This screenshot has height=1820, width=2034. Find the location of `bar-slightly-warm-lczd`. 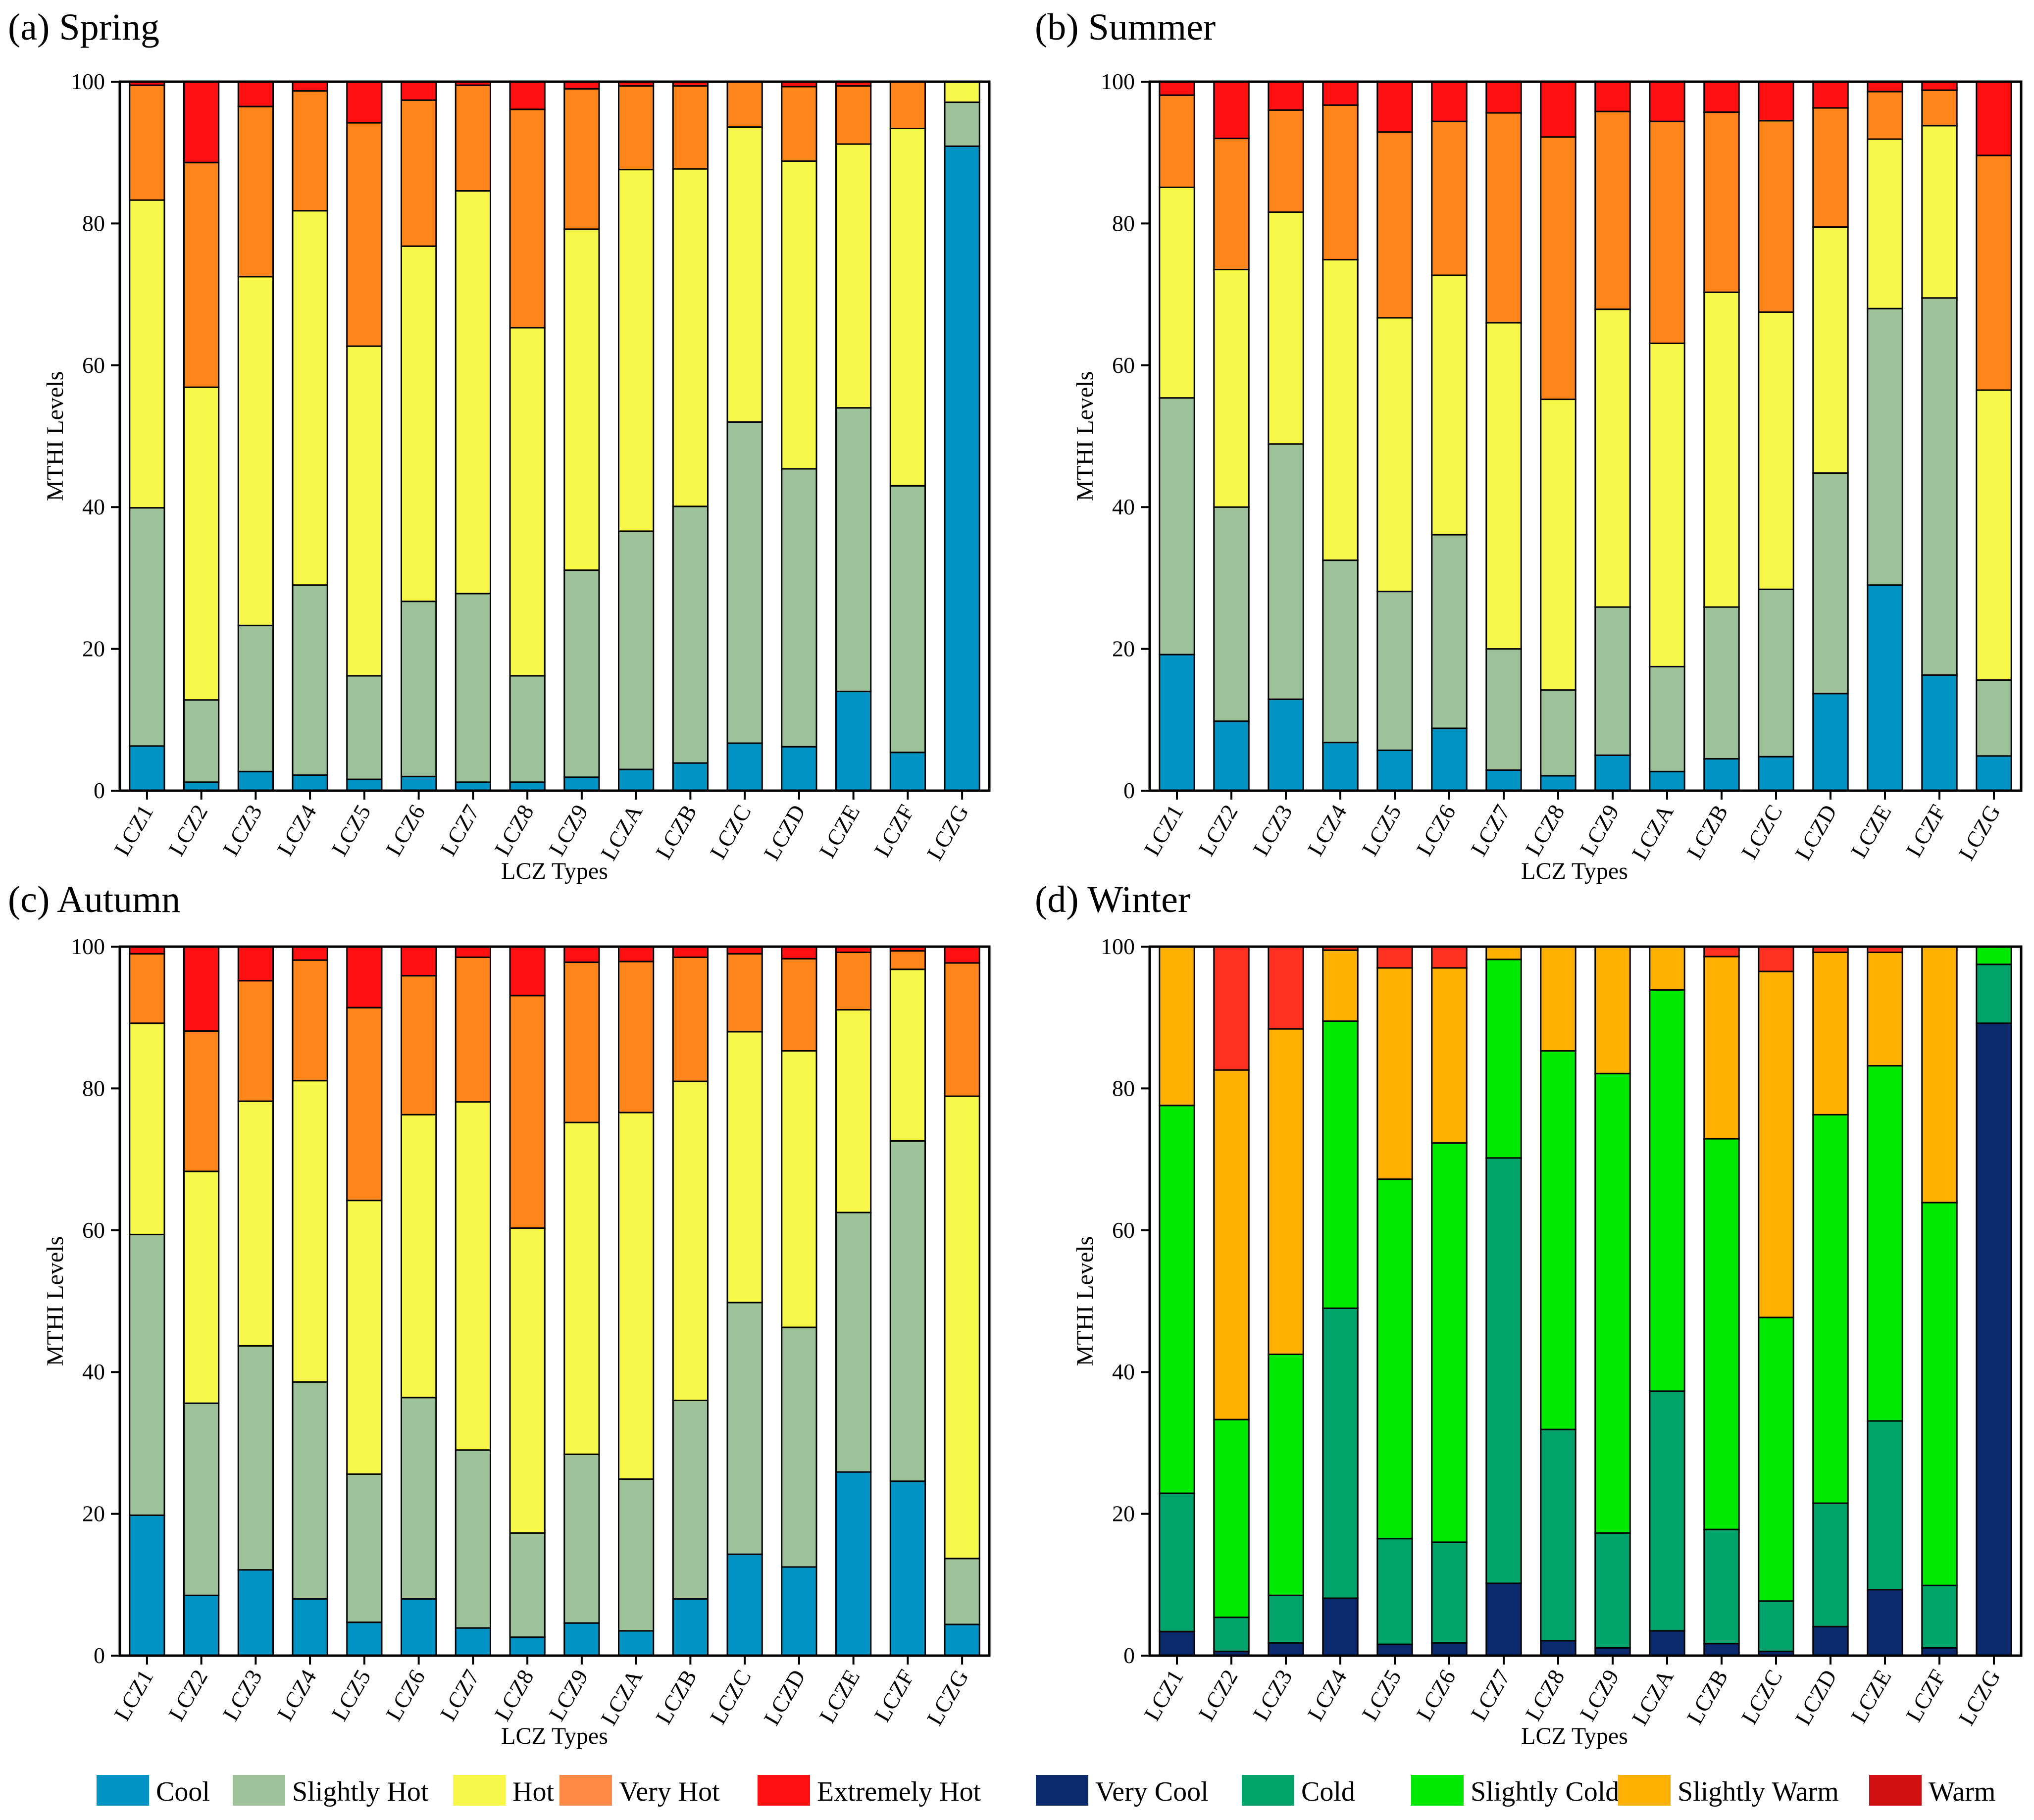

bar-slightly-warm-lczd is located at coordinates (1830, 1033).